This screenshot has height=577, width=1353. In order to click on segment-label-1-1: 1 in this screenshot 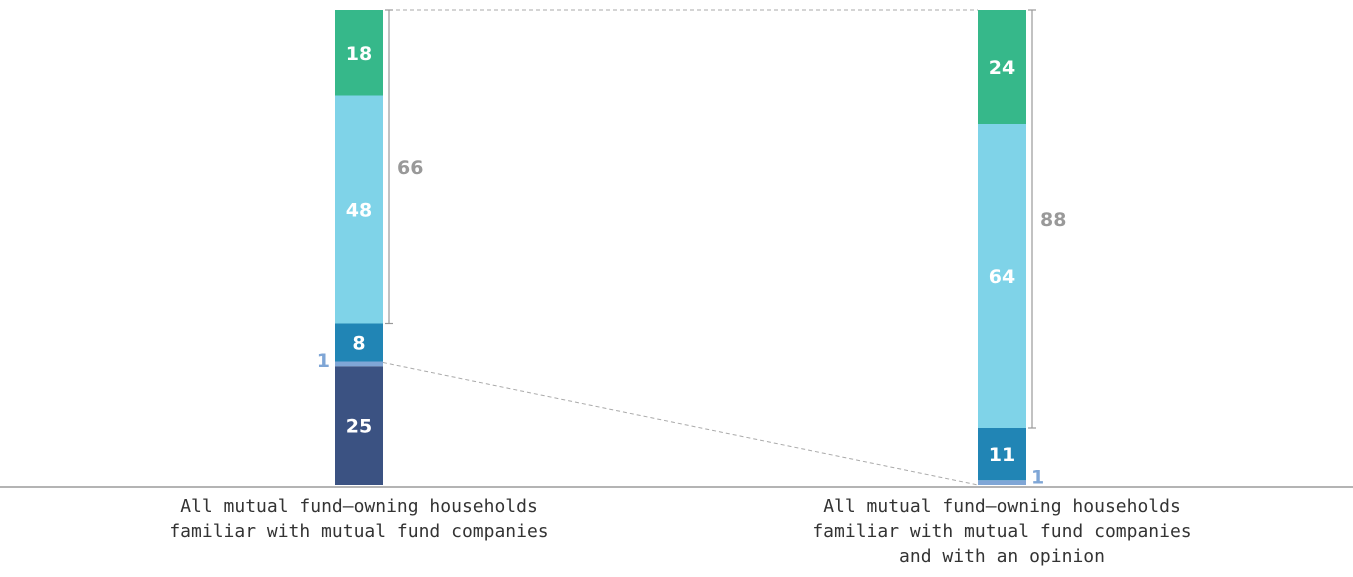, I will do `click(1037, 478)`.